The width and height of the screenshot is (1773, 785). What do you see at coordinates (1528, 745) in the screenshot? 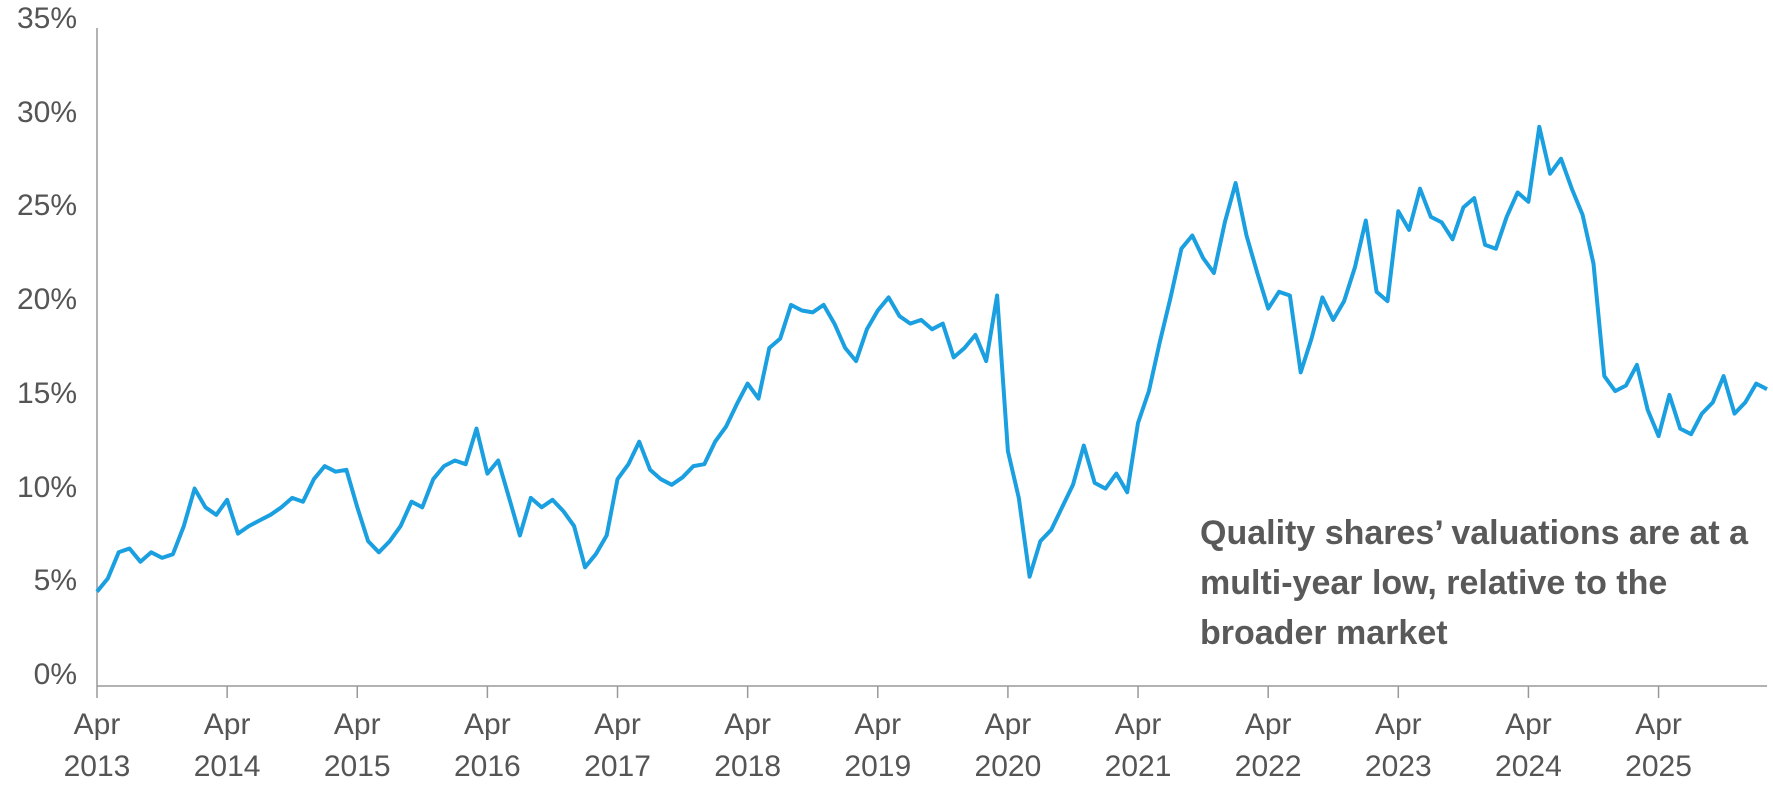
I see `x-tick-label: Apr 2024` at bounding box center [1528, 745].